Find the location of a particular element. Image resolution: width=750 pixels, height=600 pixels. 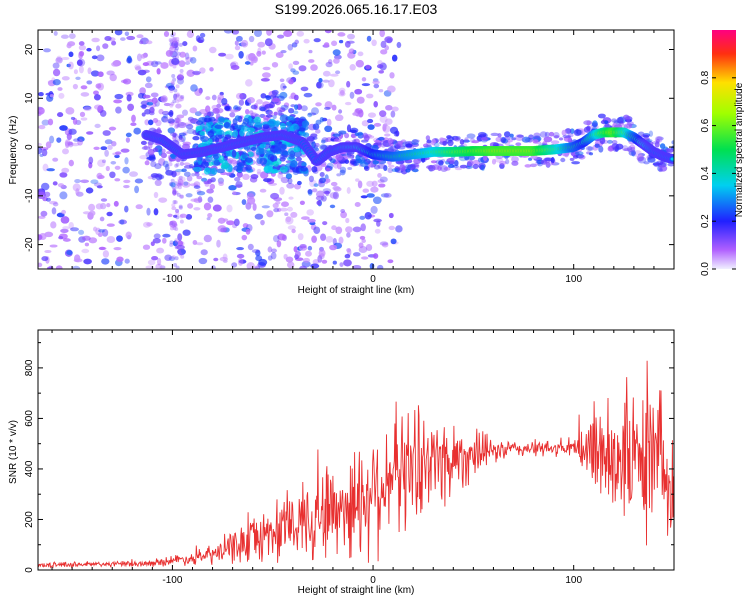

colorbar-tick-label: 0.4 is located at coordinates (705, 173).